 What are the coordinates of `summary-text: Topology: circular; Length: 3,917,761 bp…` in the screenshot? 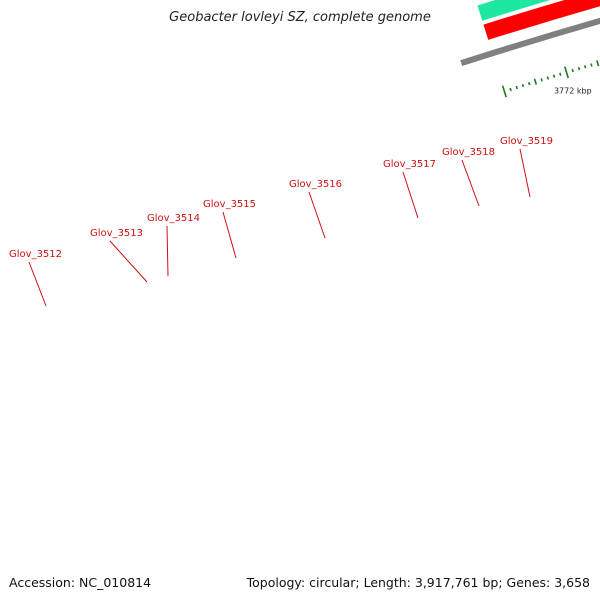 It's located at (418, 582).